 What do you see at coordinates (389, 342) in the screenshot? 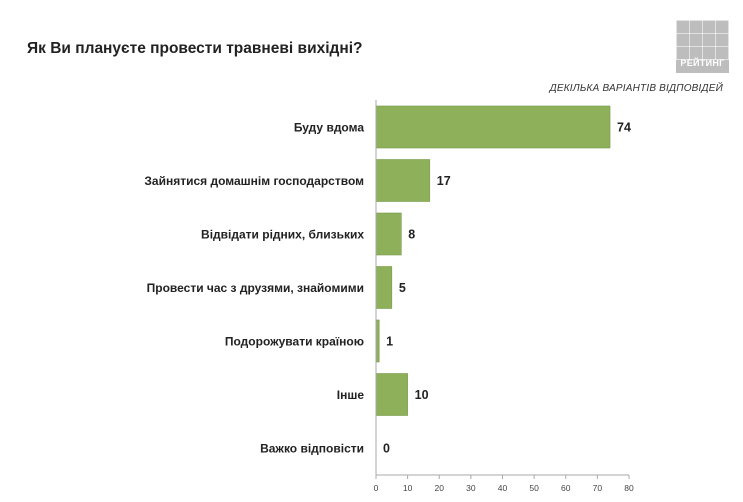
I see `data-label: 1` at bounding box center [389, 342].